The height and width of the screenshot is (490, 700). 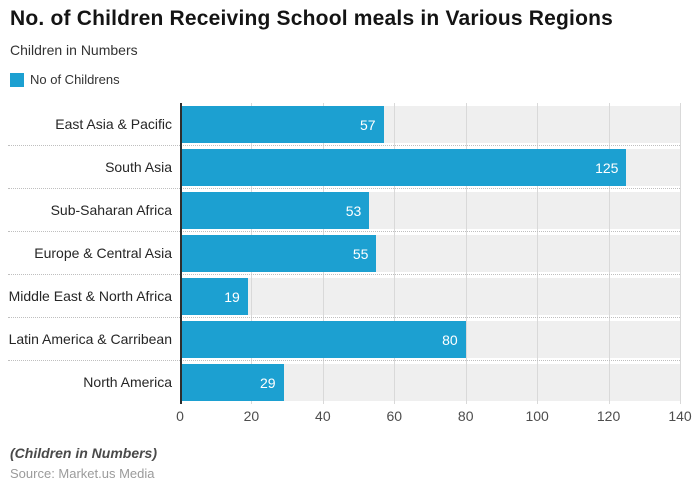 I want to click on bar: 80, so click(x=323, y=339).